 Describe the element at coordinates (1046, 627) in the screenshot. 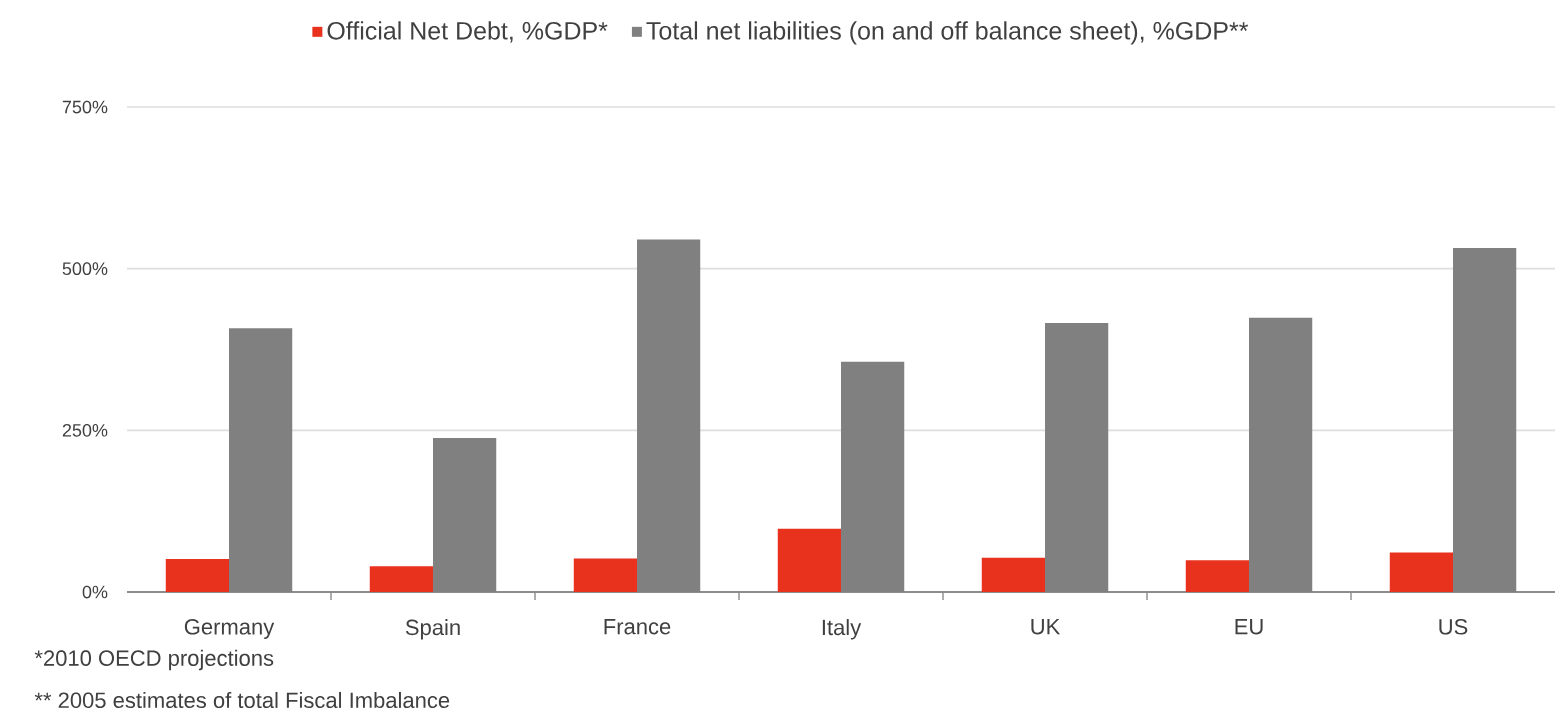

I see `x-tick-label: UK` at that location.